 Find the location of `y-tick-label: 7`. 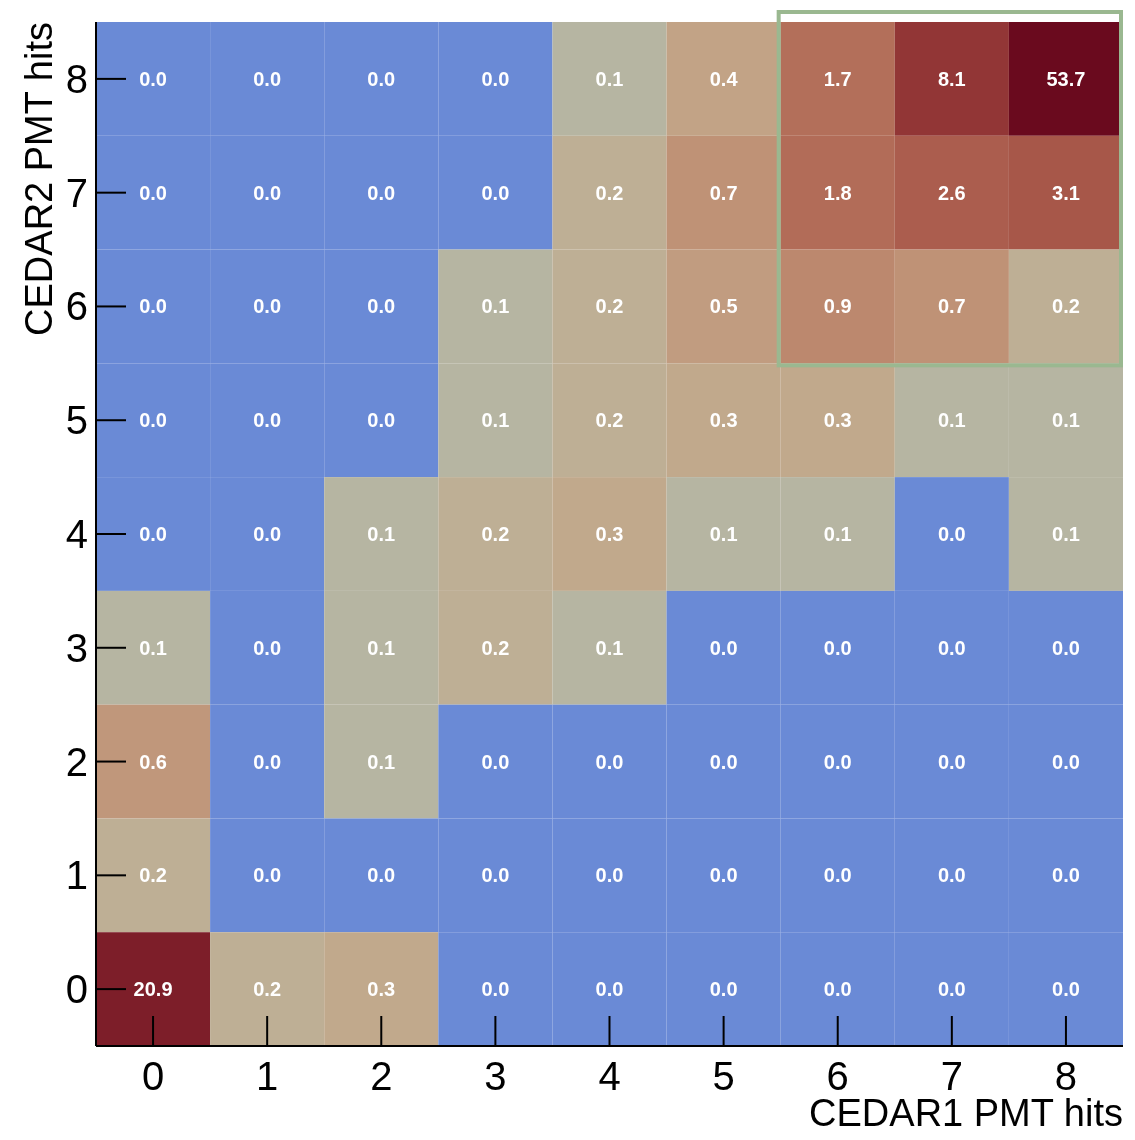

y-tick-label: 7 is located at coordinates (76, 192).